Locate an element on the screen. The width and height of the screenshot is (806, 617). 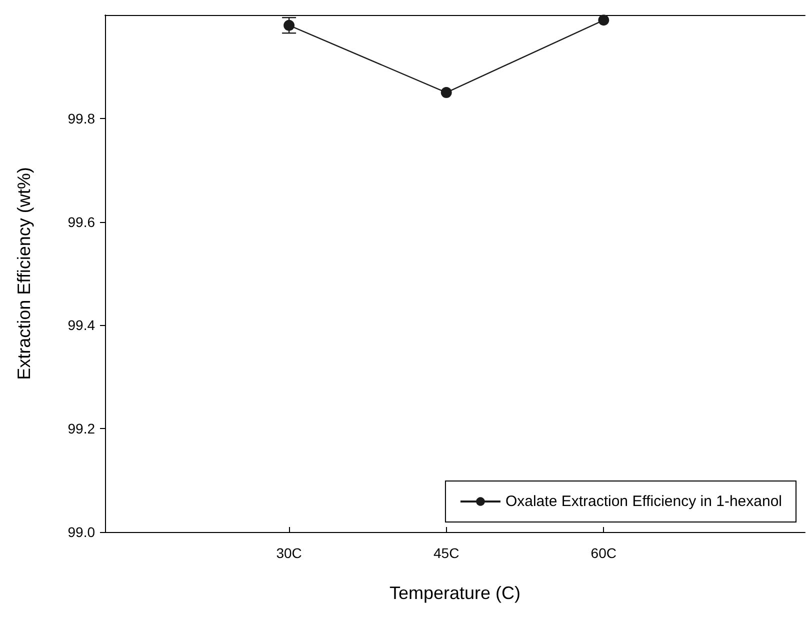
x-axis-title: Temperature (C) is located at coordinates (455, 593).